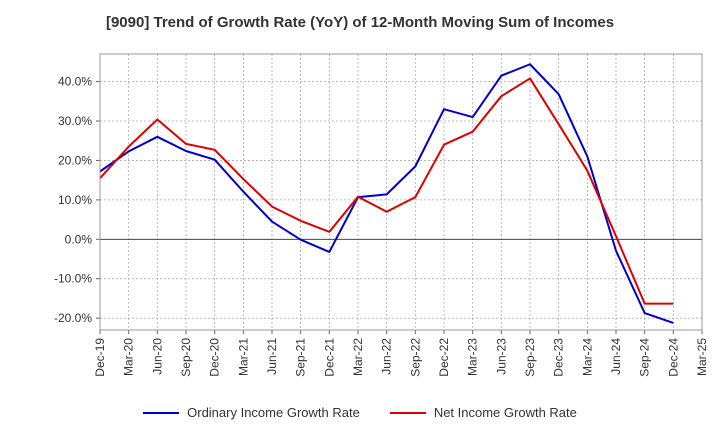 Image resolution: width=720 pixels, height=440 pixels. Describe the element at coordinates (673, 357) in the screenshot. I see `x-tick-label: Dec-24` at that location.